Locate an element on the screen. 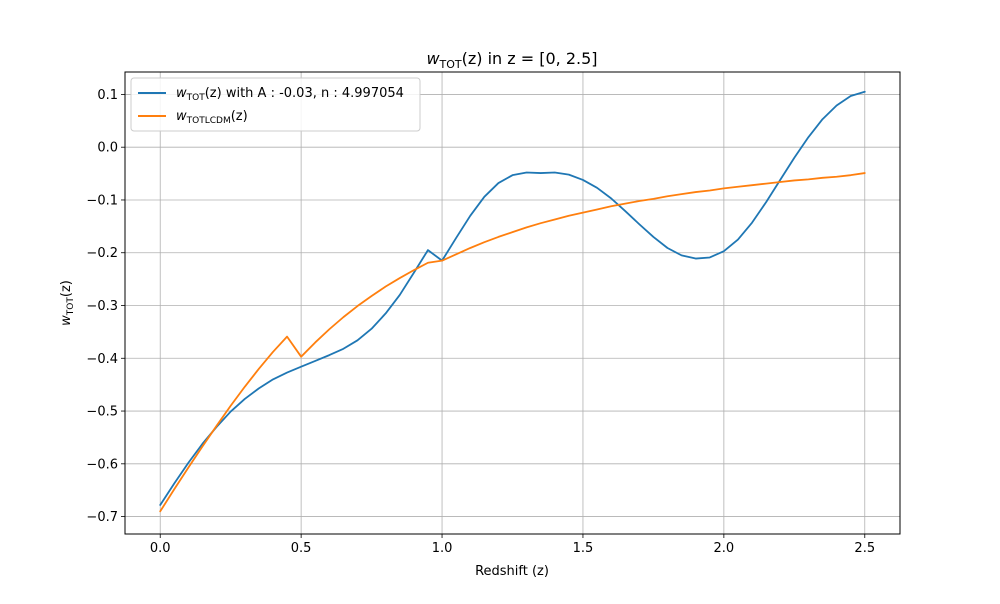 This screenshot has width=1000, height=604. y-tick-label: −0.1 is located at coordinates (102, 200).